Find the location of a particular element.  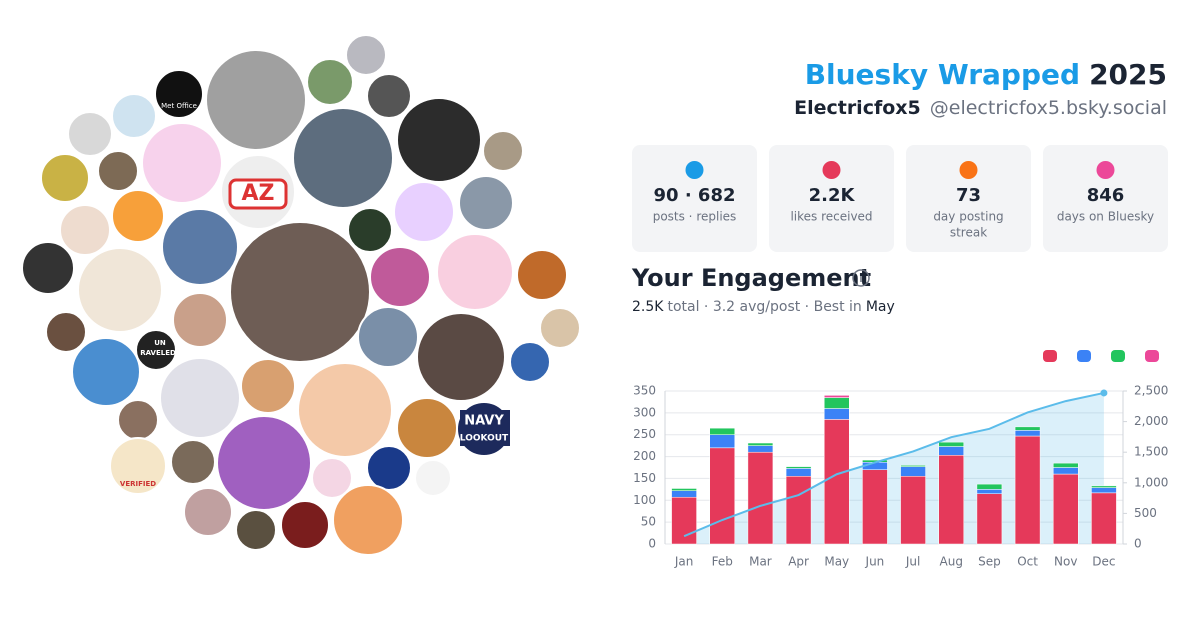

y-tick-label: 250 is located at coordinates (644, 434).